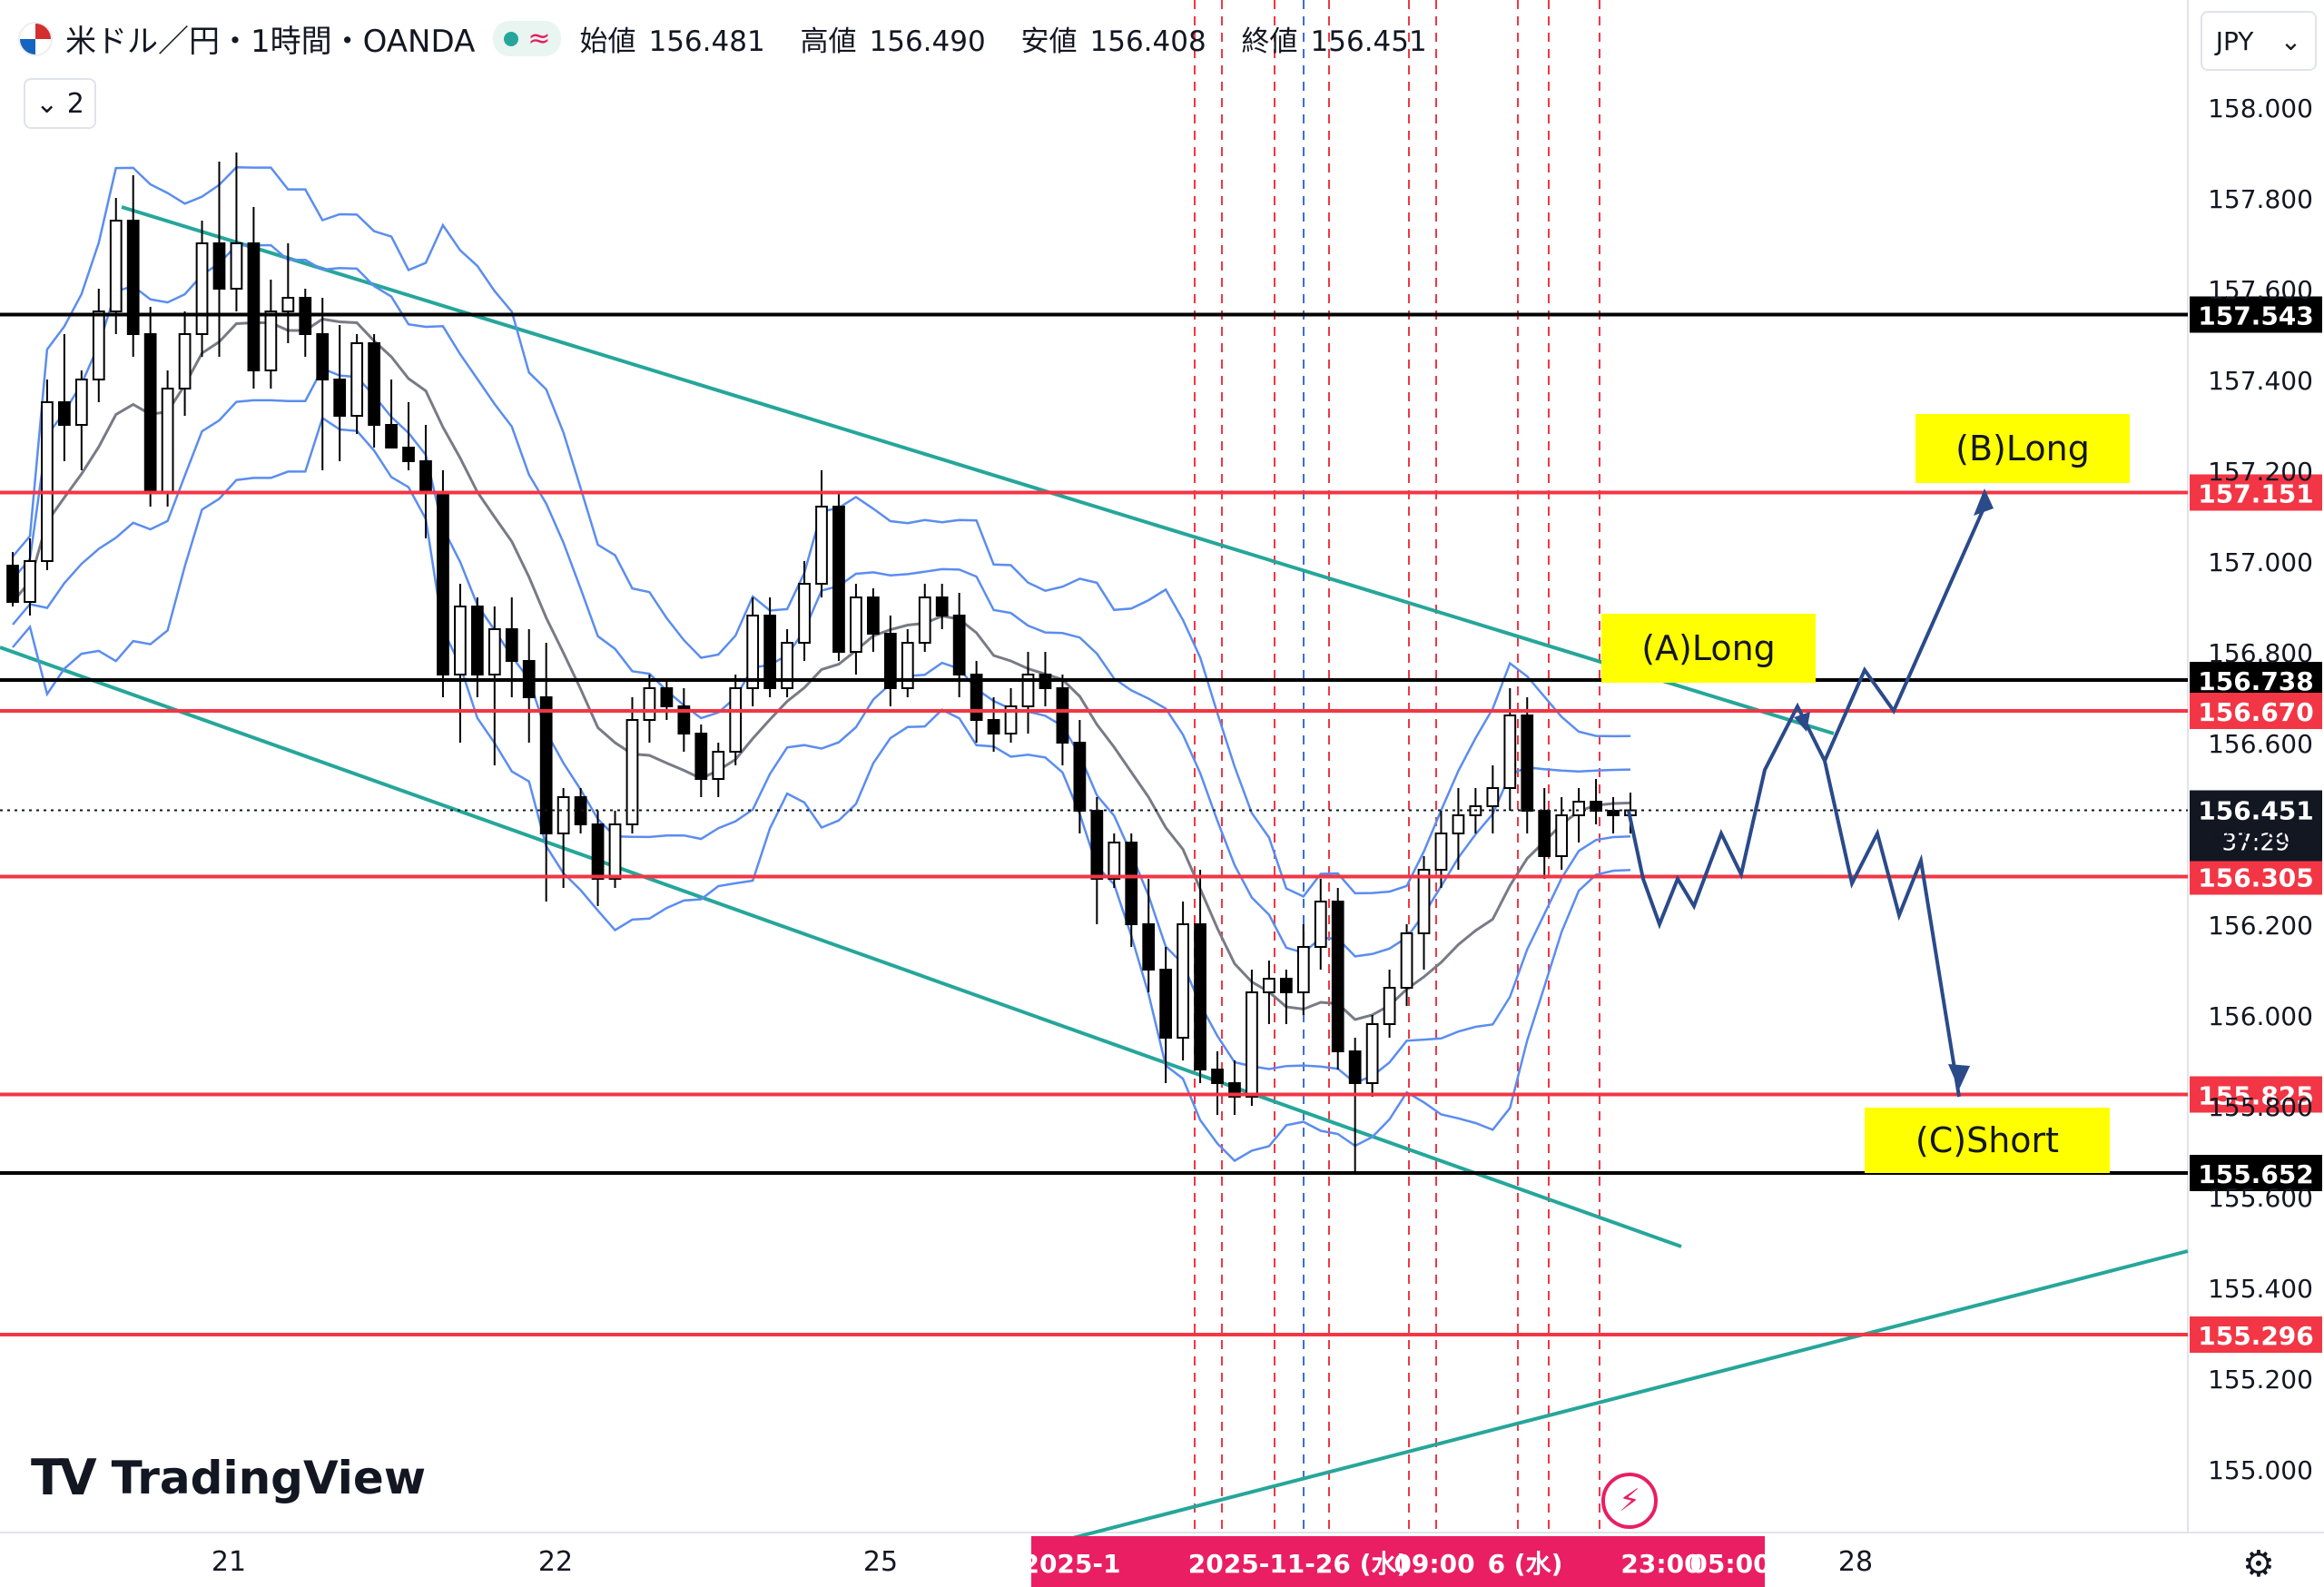 The image size is (2324, 1587). Describe the element at coordinates (1987, 1141) in the screenshot. I see `annotation-c-short: (C)Short` at that location.